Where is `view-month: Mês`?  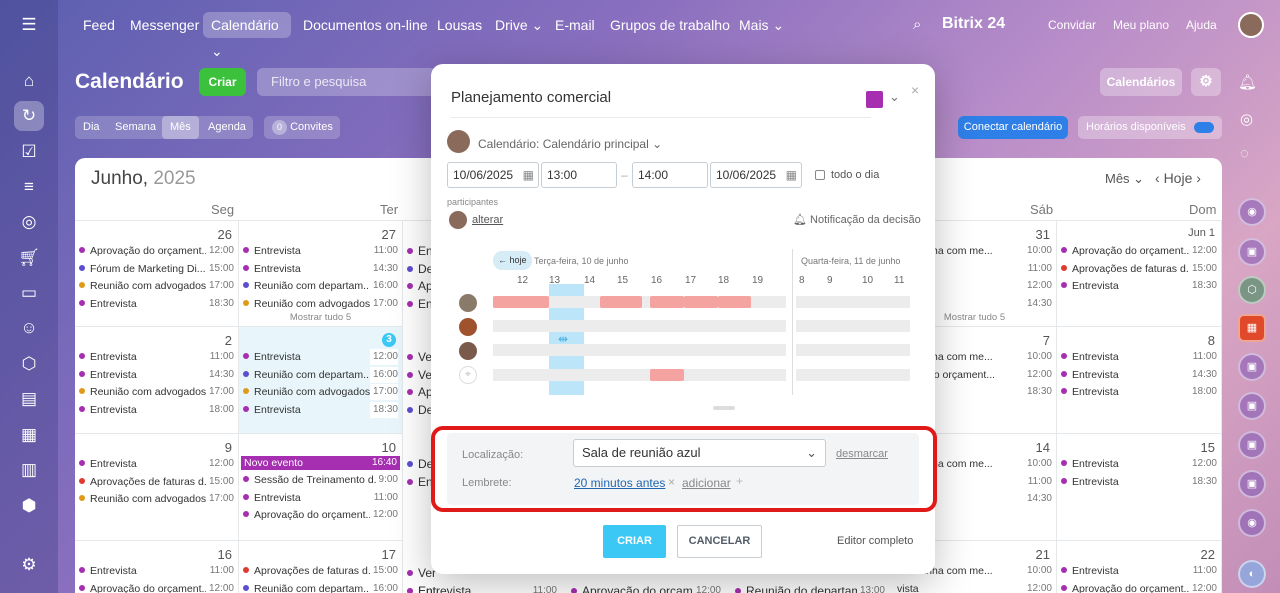 view-month: Mês is located at coordinates (180, 127).